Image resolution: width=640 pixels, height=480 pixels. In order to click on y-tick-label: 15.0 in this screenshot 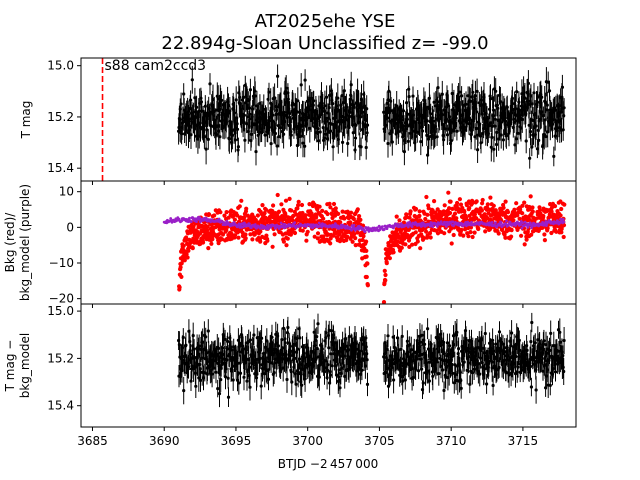, I will do `click(60, 66)`.